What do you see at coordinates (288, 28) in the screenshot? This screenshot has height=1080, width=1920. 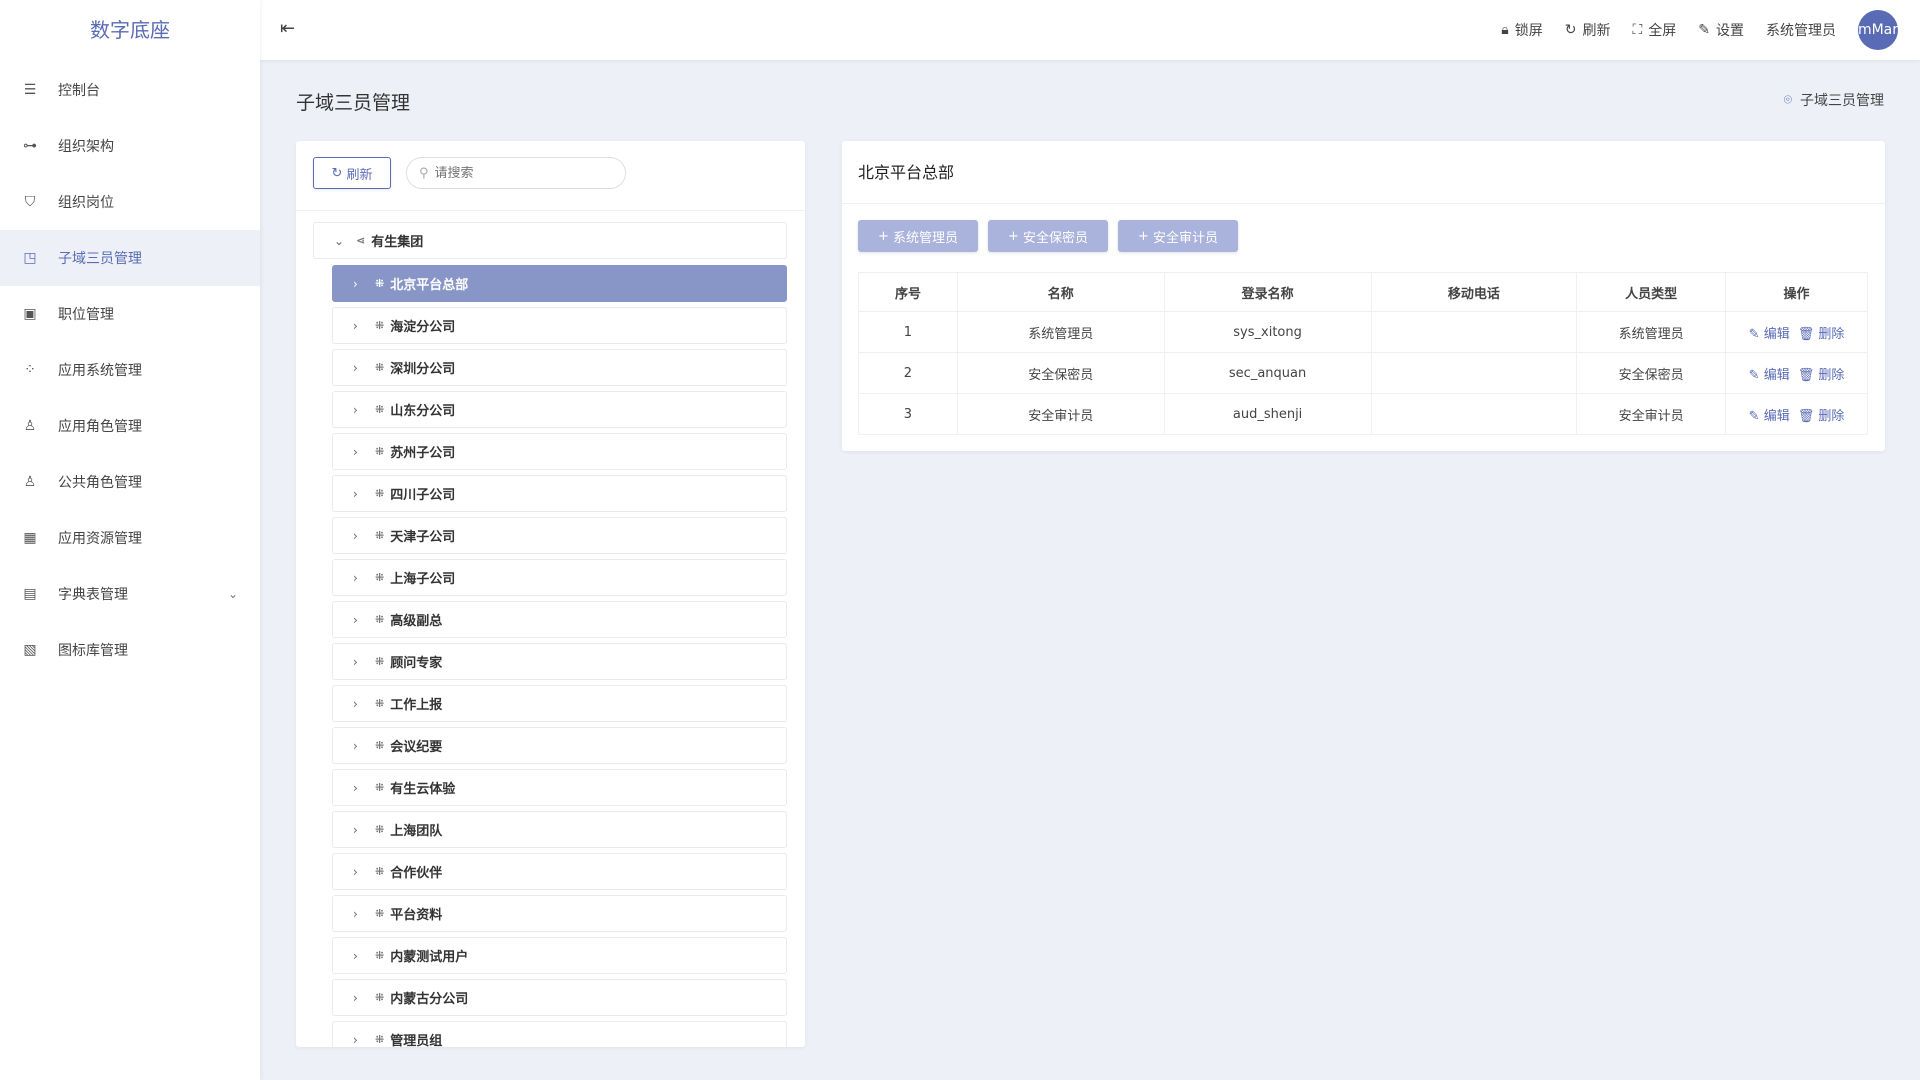 I see `collapse-menu-icon: ⇤` at bounding box center [288, 28].